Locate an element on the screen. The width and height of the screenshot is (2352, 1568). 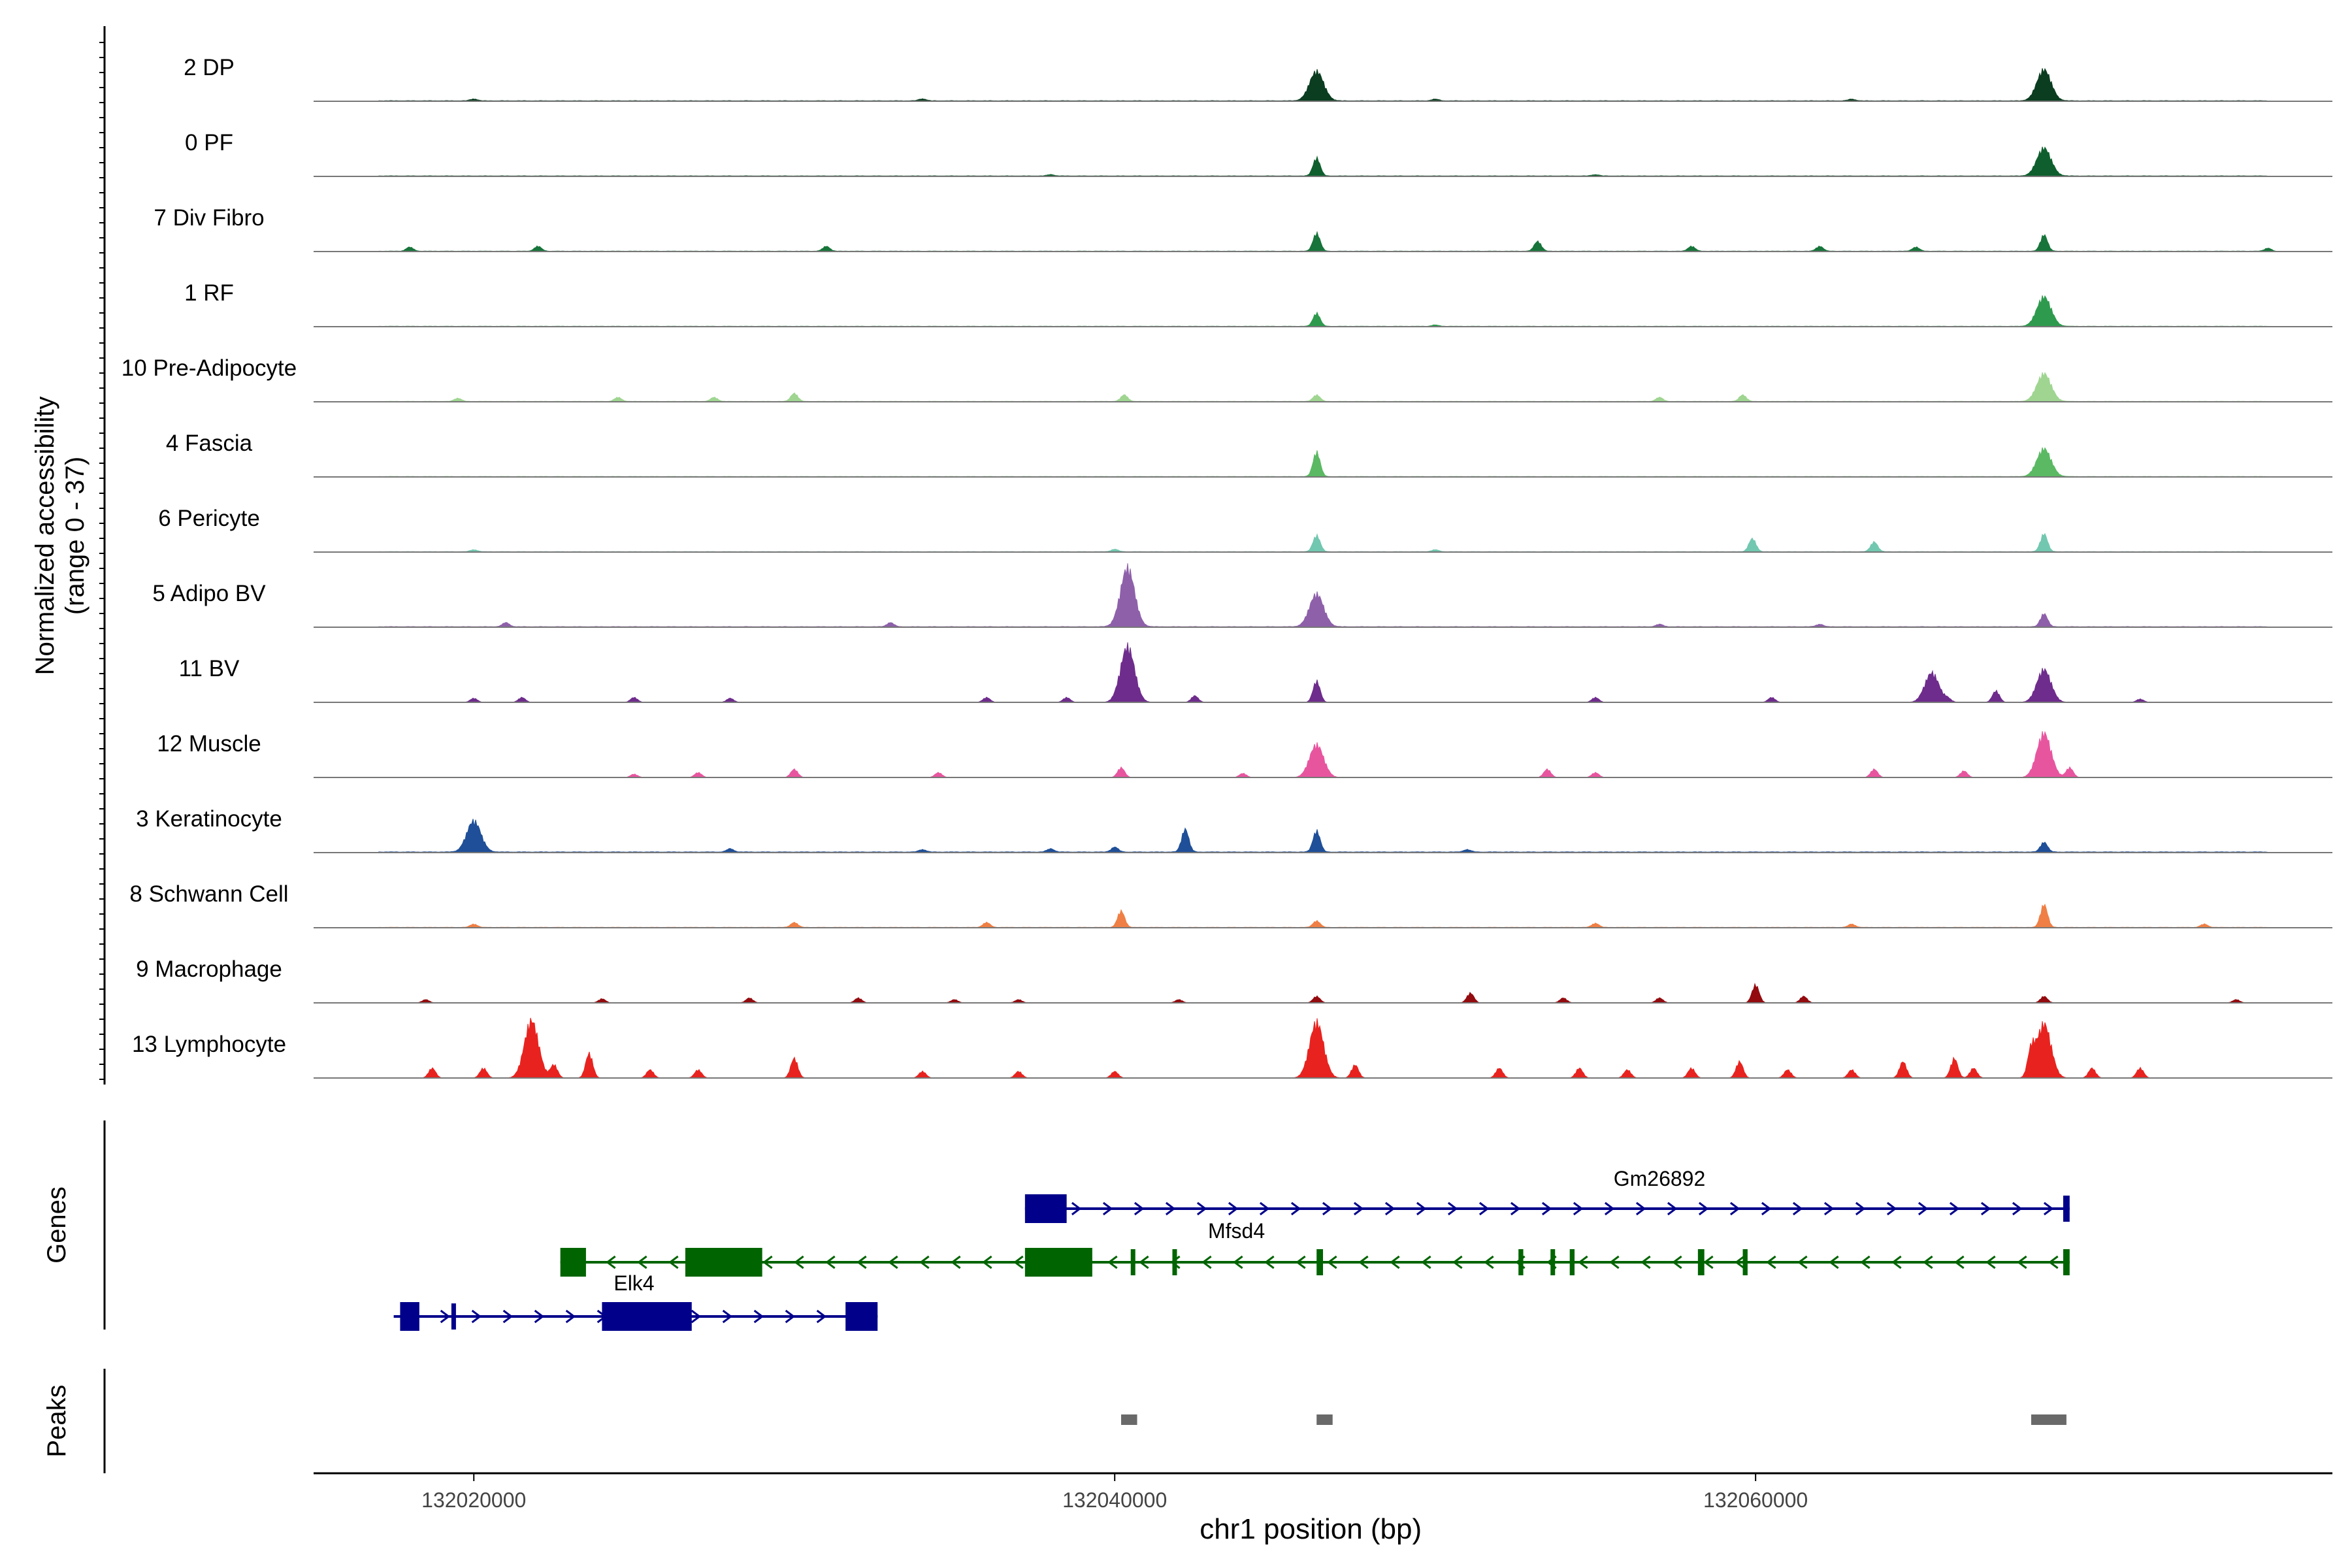
track-6-pericyte: 6 Pericyte is located at coordinates (1245, 529).